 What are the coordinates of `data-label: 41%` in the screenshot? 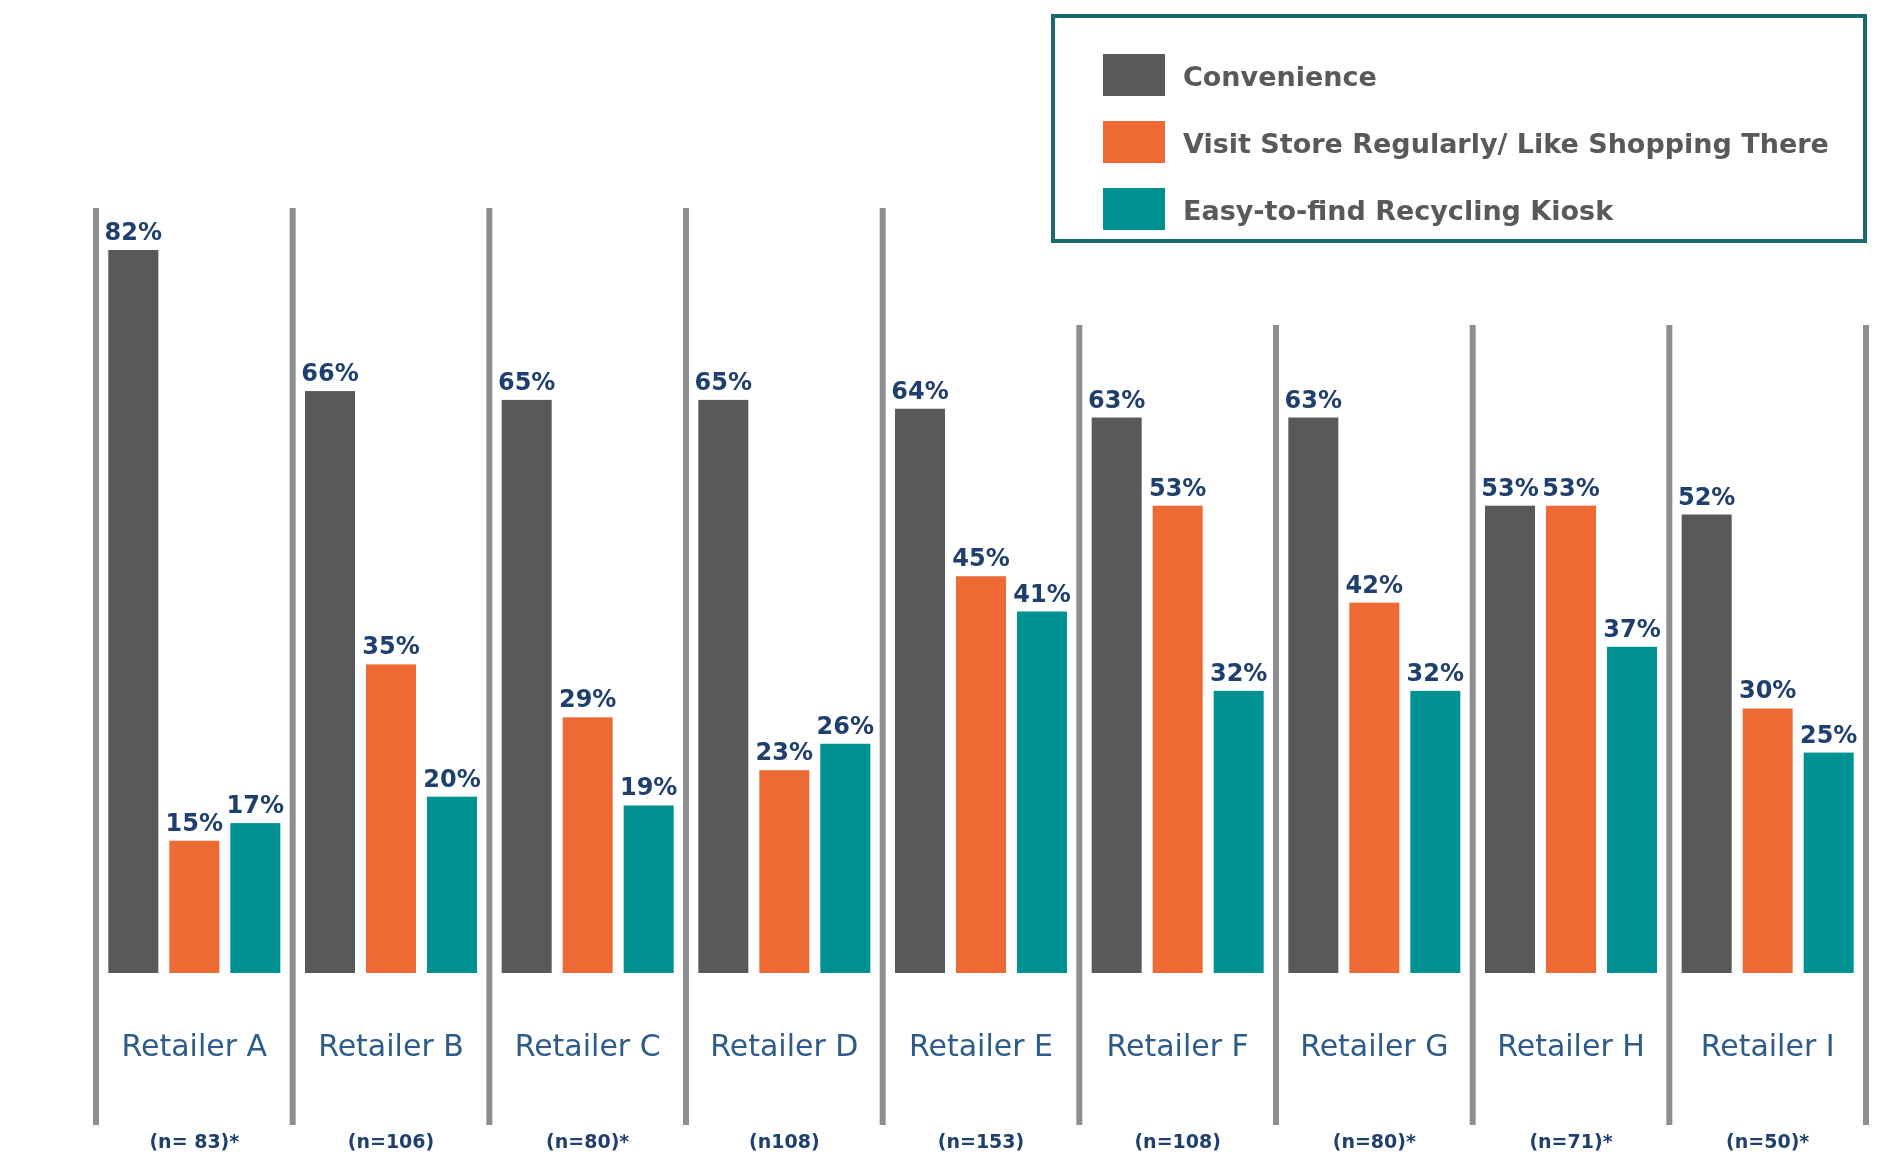 It's located at (1042, 593).